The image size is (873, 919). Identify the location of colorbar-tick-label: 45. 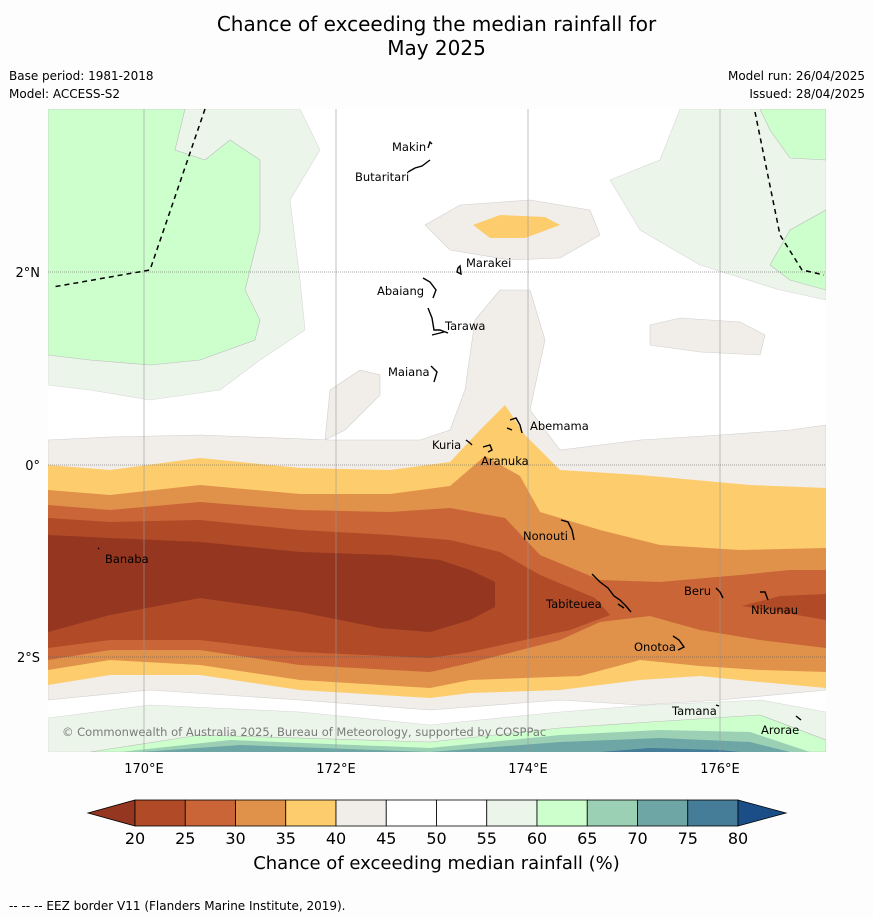
(386, 838).